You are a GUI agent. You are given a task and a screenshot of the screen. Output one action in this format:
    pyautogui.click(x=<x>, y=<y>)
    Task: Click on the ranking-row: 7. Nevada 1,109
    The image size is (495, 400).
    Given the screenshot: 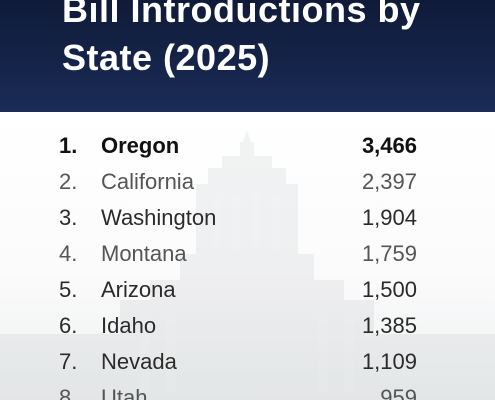 What is the action you would take?
    pyautogui.click(x=247, y=362)
    